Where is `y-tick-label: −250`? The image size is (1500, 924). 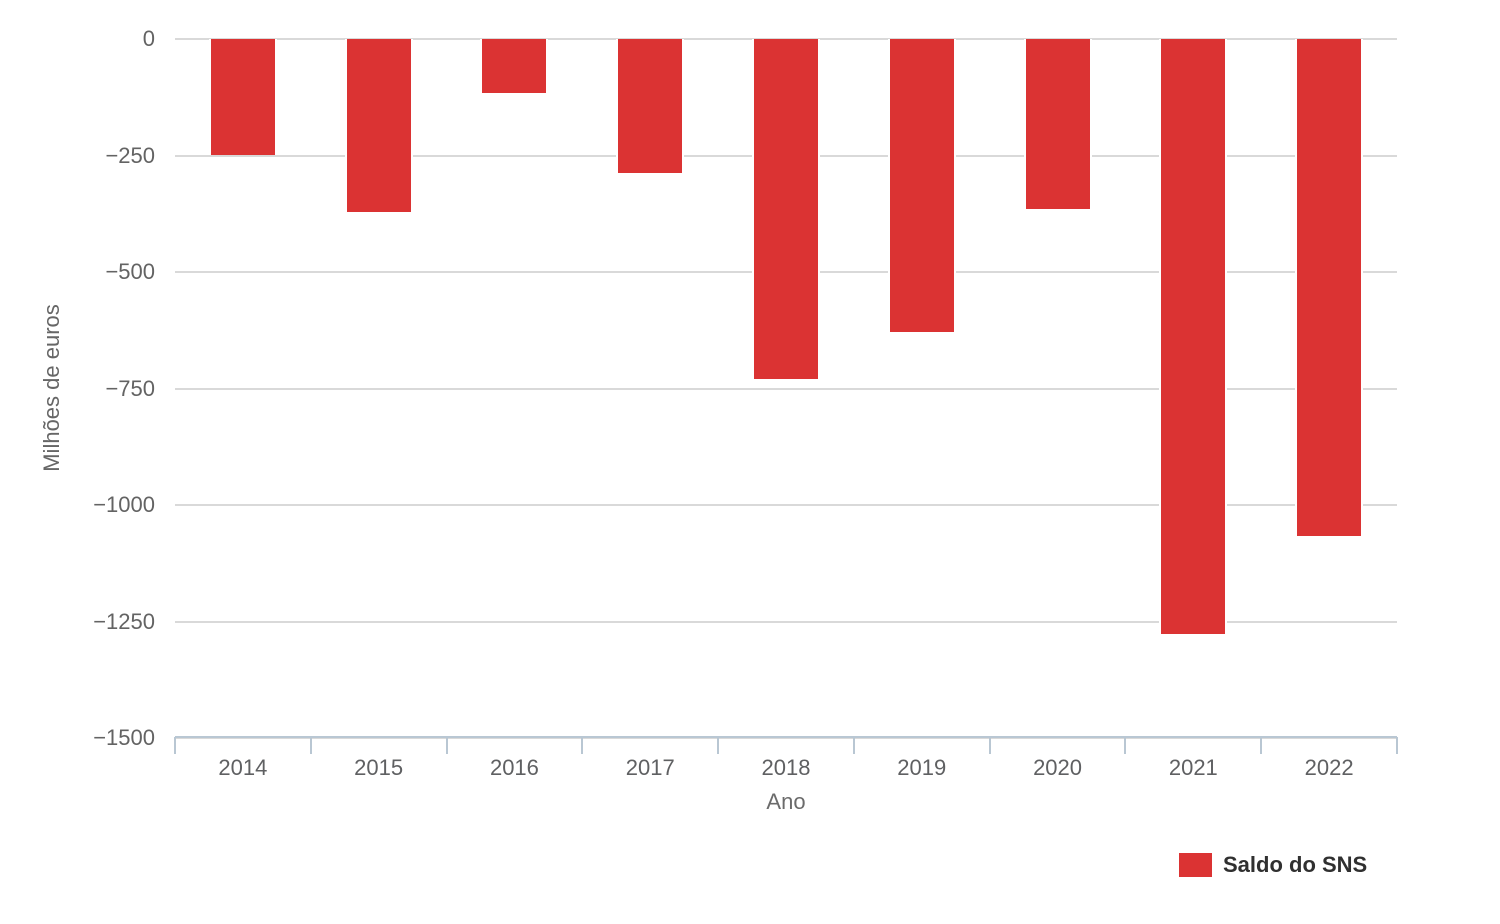 y-tick-label: −250 is located at coordinates (130, 155).